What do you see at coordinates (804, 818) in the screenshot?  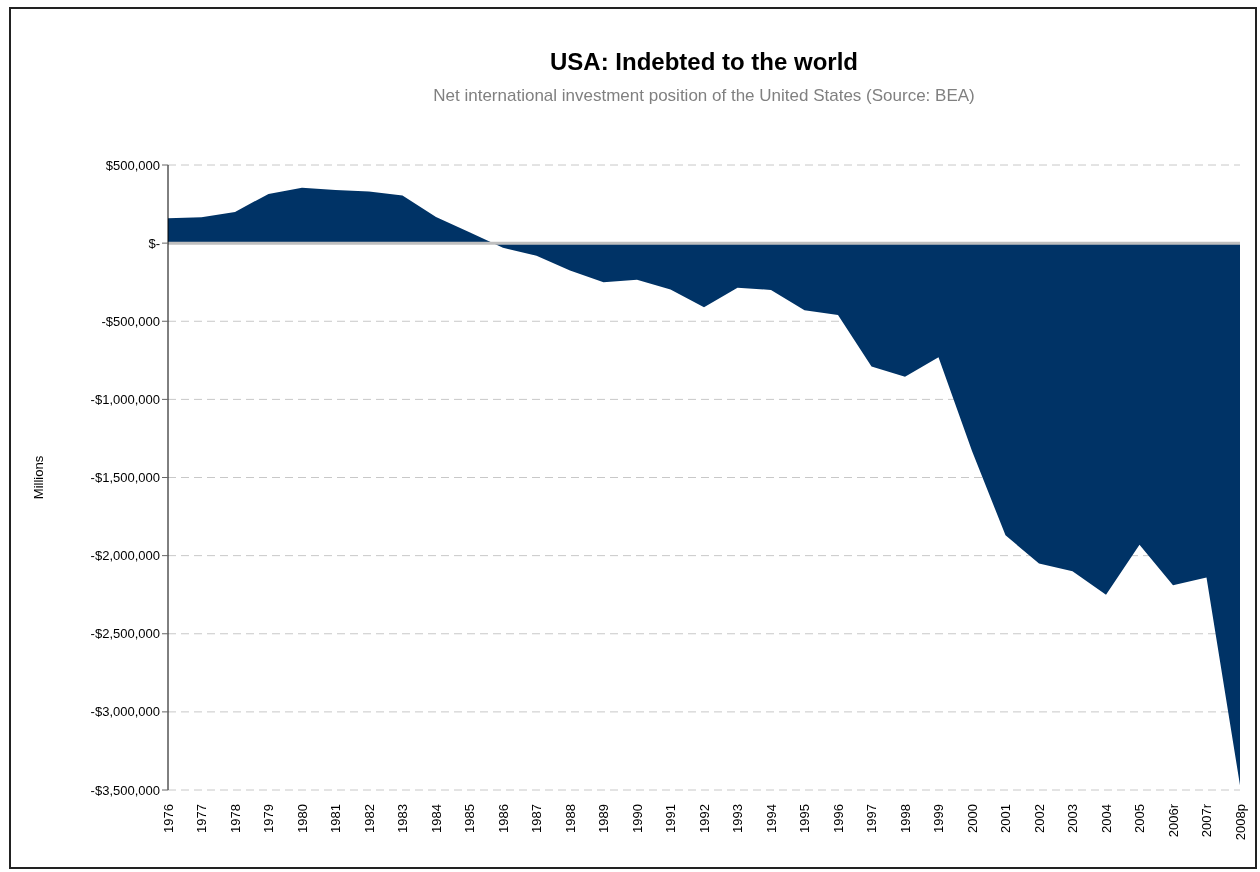 I see `x-tick-label: 1995` at bounding box center [804, 818].